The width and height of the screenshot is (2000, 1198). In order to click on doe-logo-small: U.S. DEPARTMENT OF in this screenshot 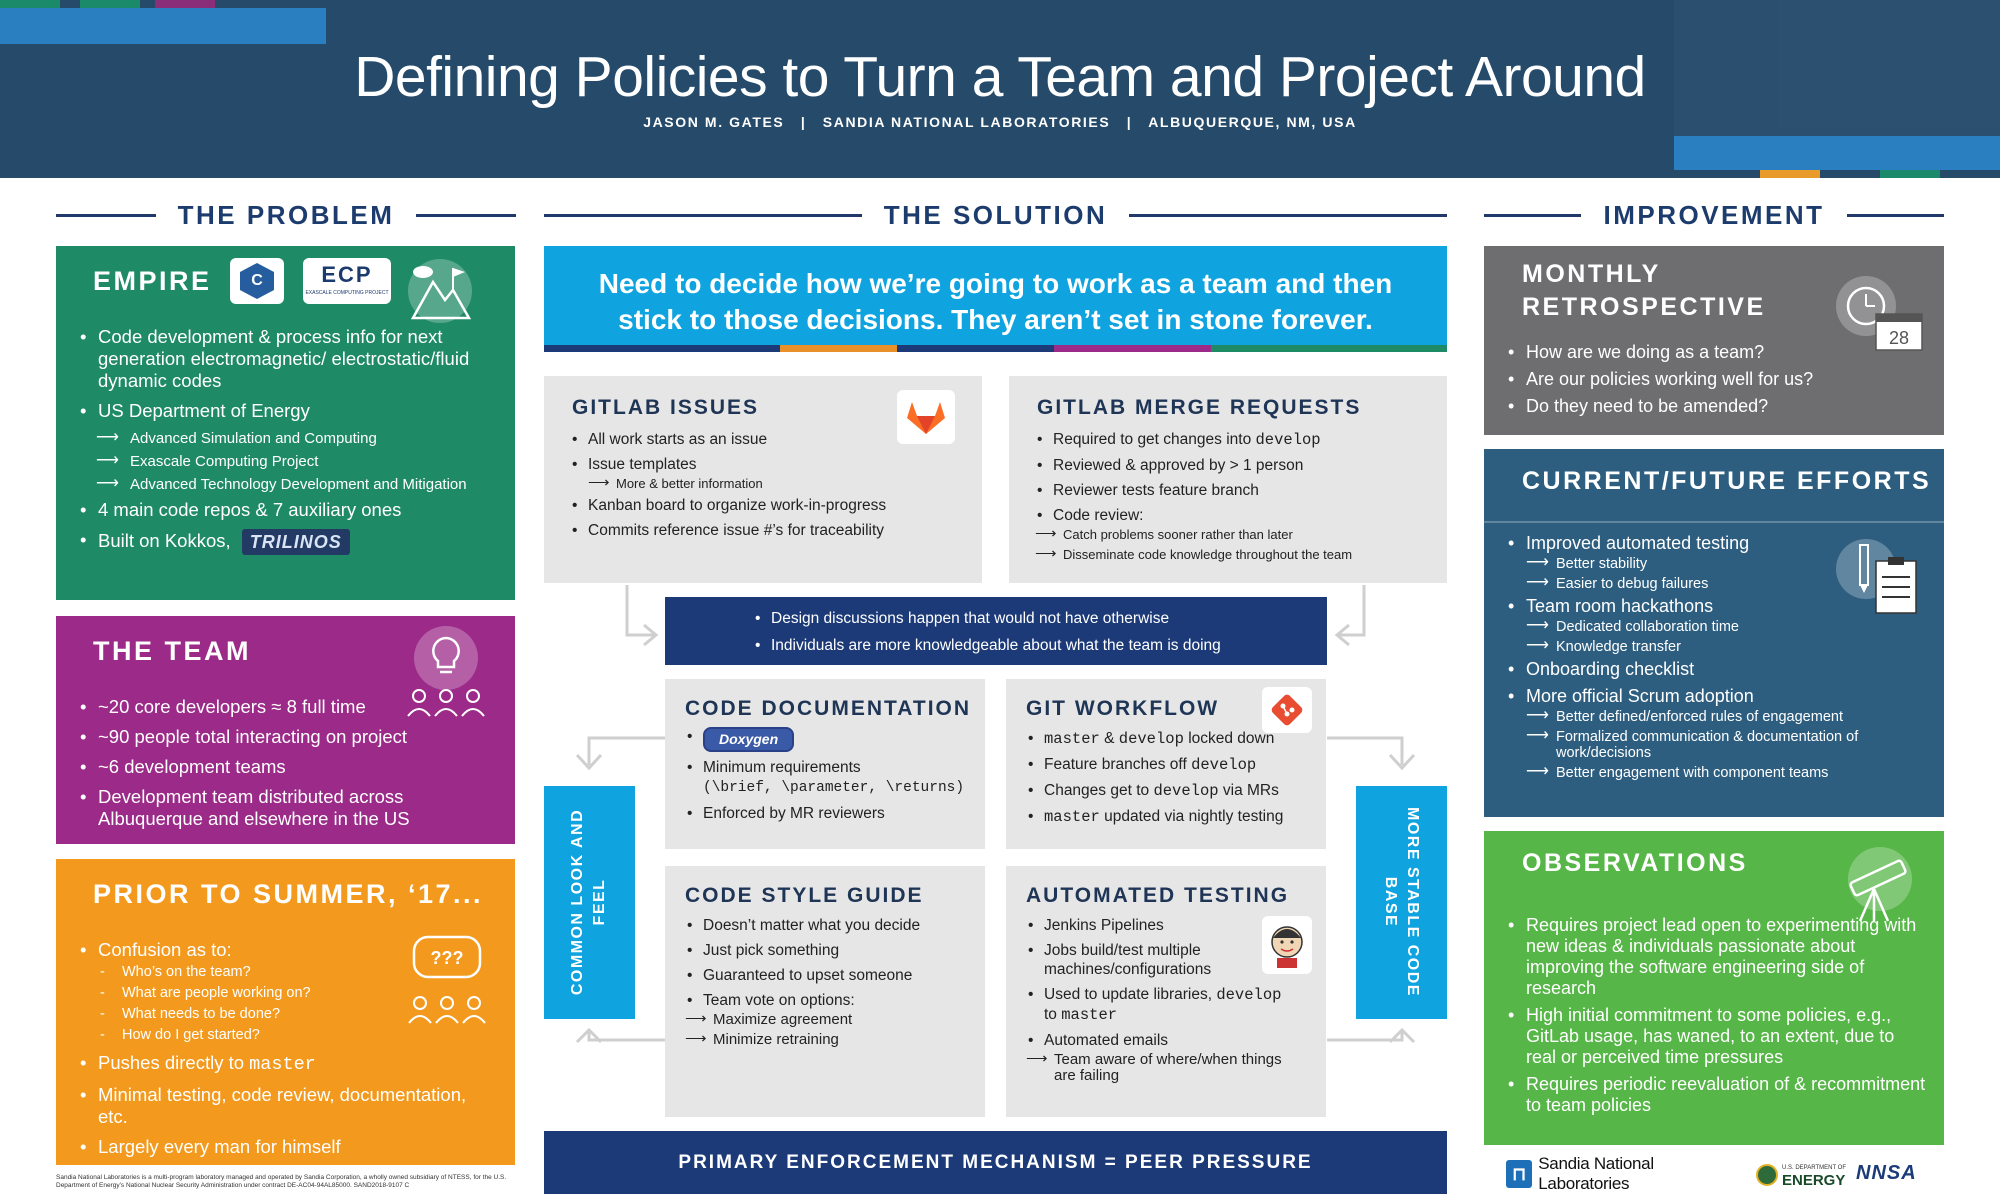, I will do `click(1814, 1167)`.